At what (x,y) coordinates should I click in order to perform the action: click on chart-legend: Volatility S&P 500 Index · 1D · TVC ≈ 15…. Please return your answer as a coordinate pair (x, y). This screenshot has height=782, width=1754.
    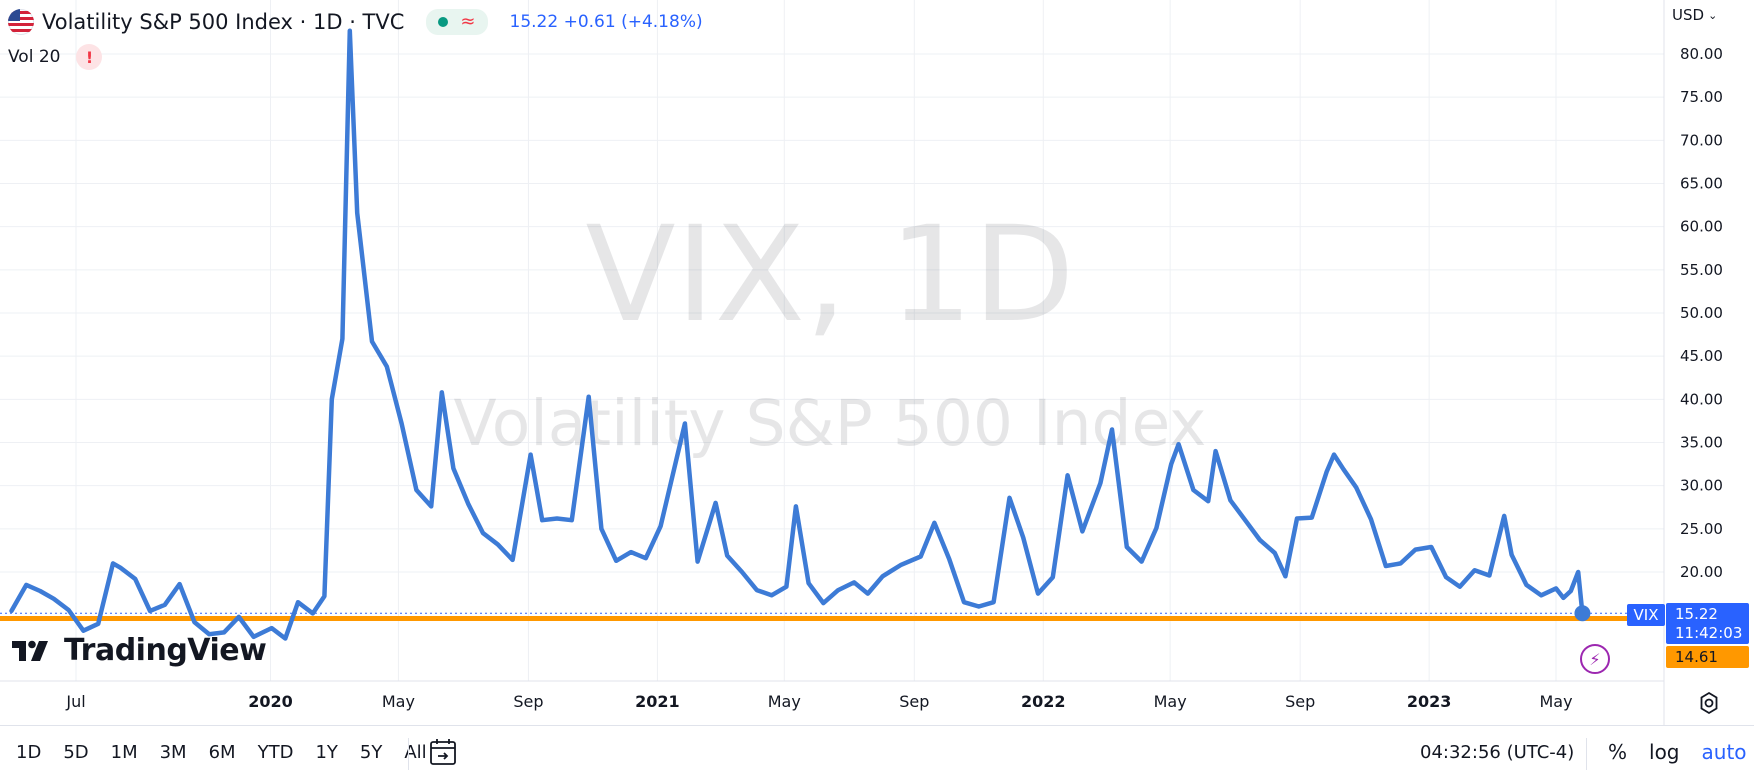
    Looking at the image, I should click on (355, 22).